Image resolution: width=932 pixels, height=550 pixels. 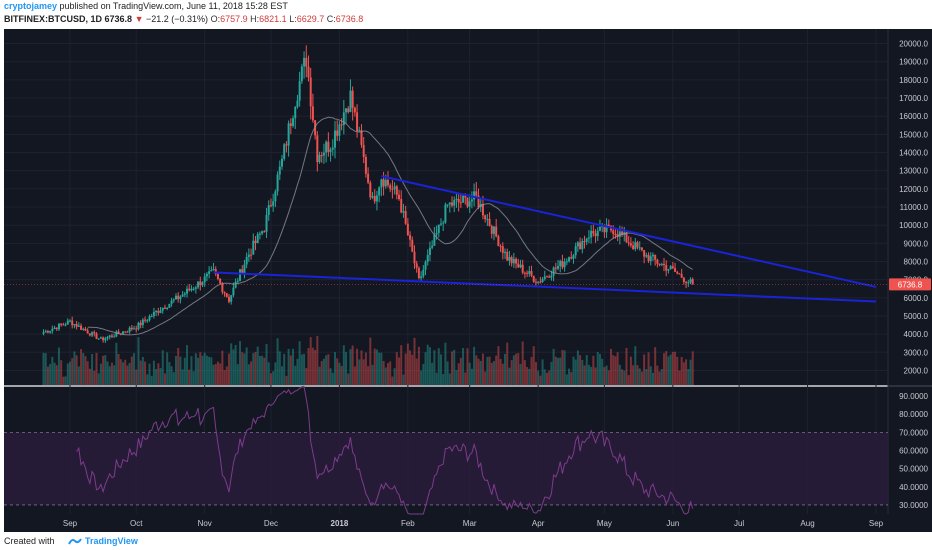 I want to click on price-axis-label: 2000.0, so click(x=916, y=370).